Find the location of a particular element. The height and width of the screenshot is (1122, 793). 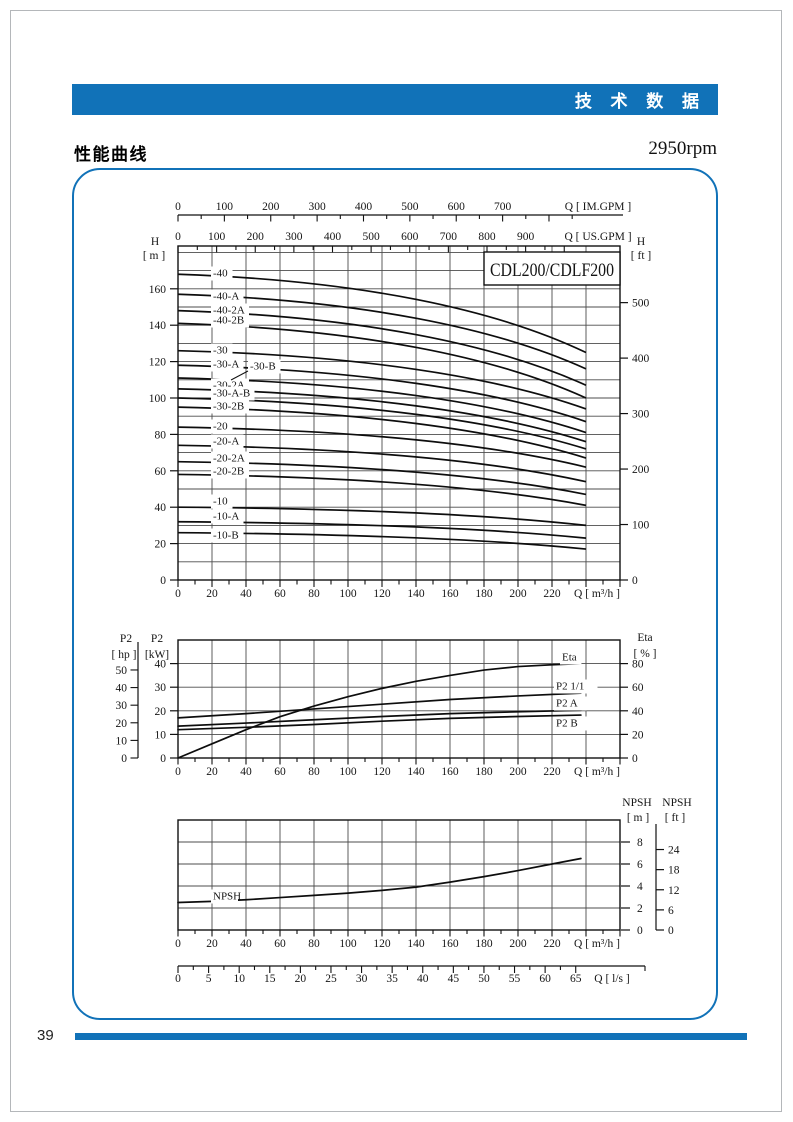

svg-text: 6 is located at coordinates (671, 911).